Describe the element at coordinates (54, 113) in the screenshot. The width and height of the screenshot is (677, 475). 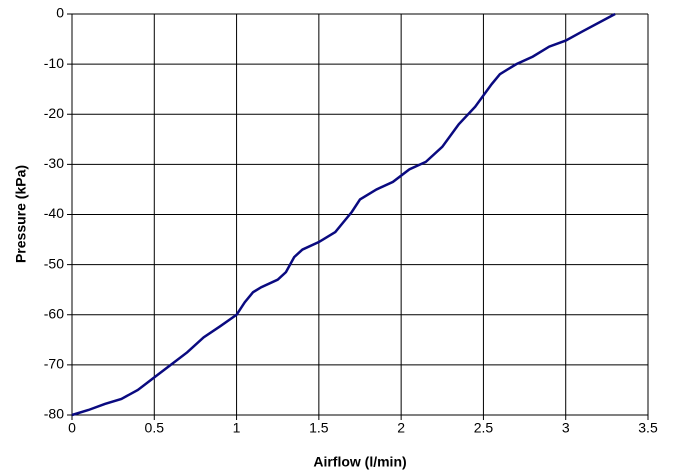
I see `y-tick-label: -20` at that location.